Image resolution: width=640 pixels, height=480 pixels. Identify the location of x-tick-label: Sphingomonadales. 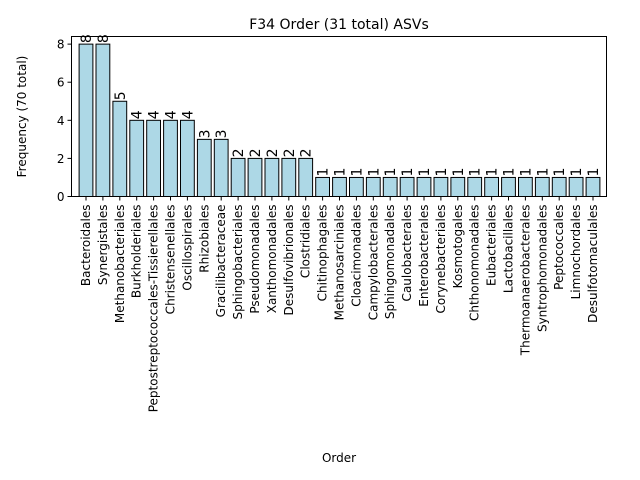
(390, 262).